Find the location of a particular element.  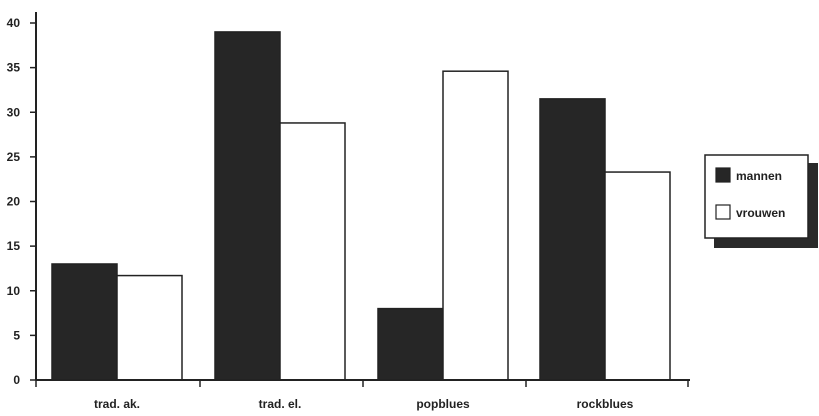

y-tick-label: 40 is located at coordinates (14, 23).